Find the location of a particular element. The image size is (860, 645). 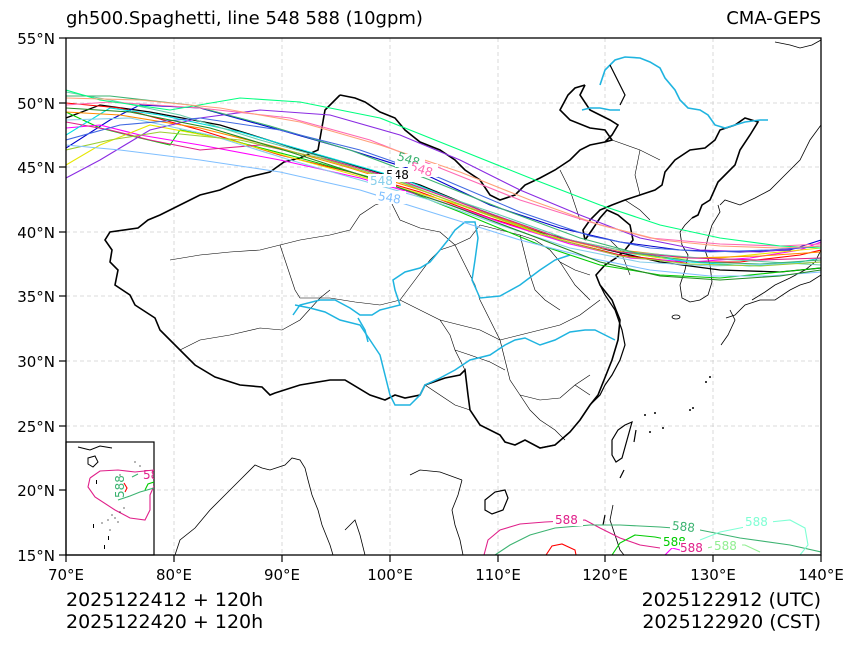

korea is located at coordinates (700, 253).